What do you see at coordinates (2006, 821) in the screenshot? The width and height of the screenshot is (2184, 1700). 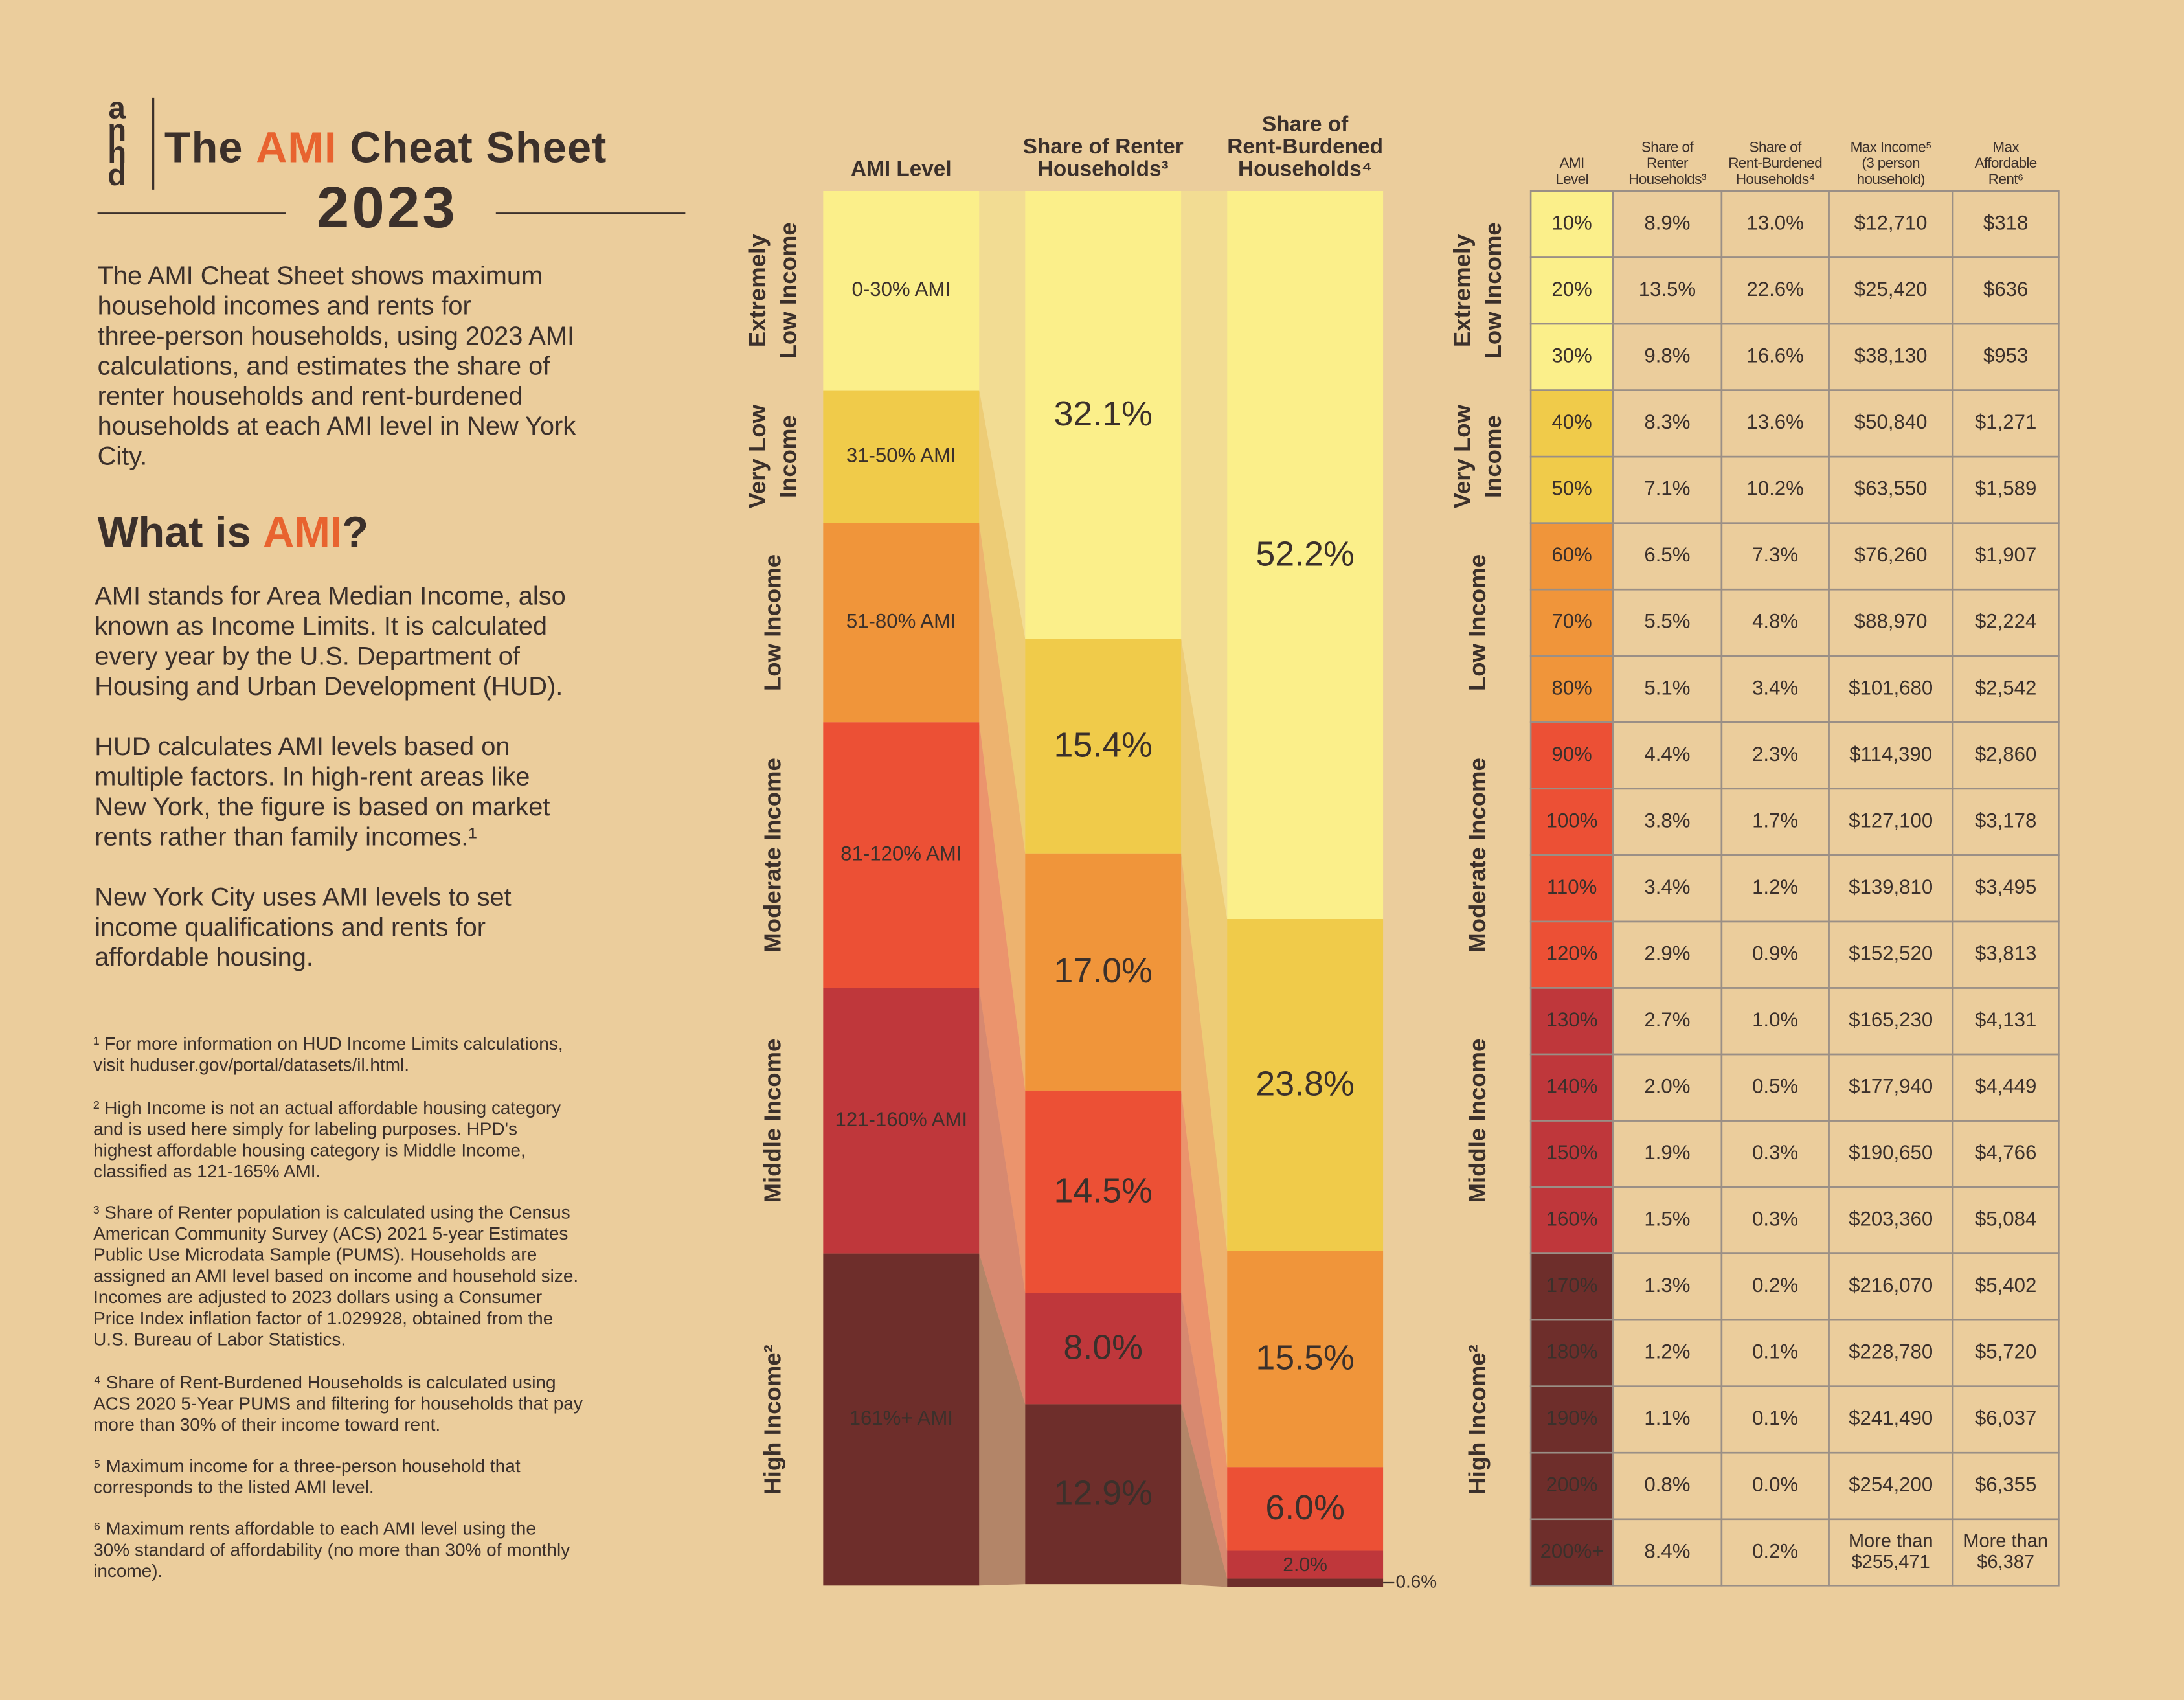 I see `table-cell-text: $3,178` at bounding box center [2006, 821].